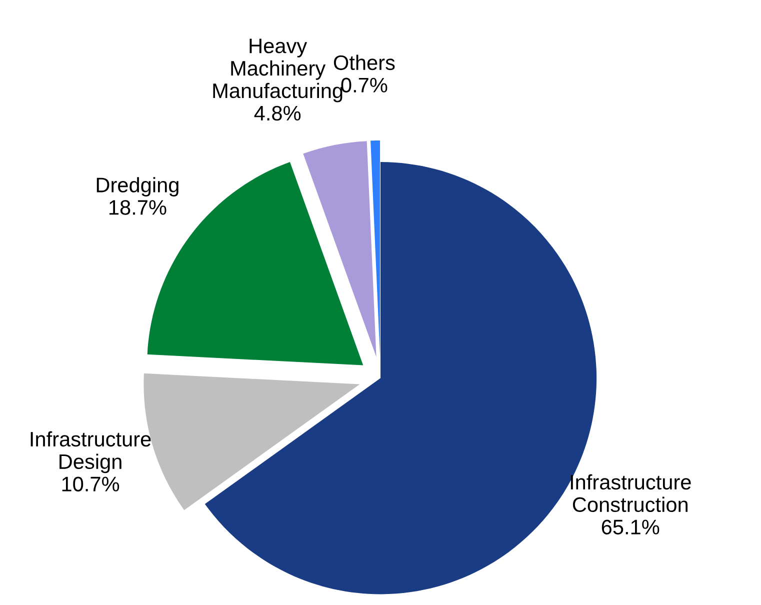  I want to click on data-label: 65.1%, so click(631, 527).